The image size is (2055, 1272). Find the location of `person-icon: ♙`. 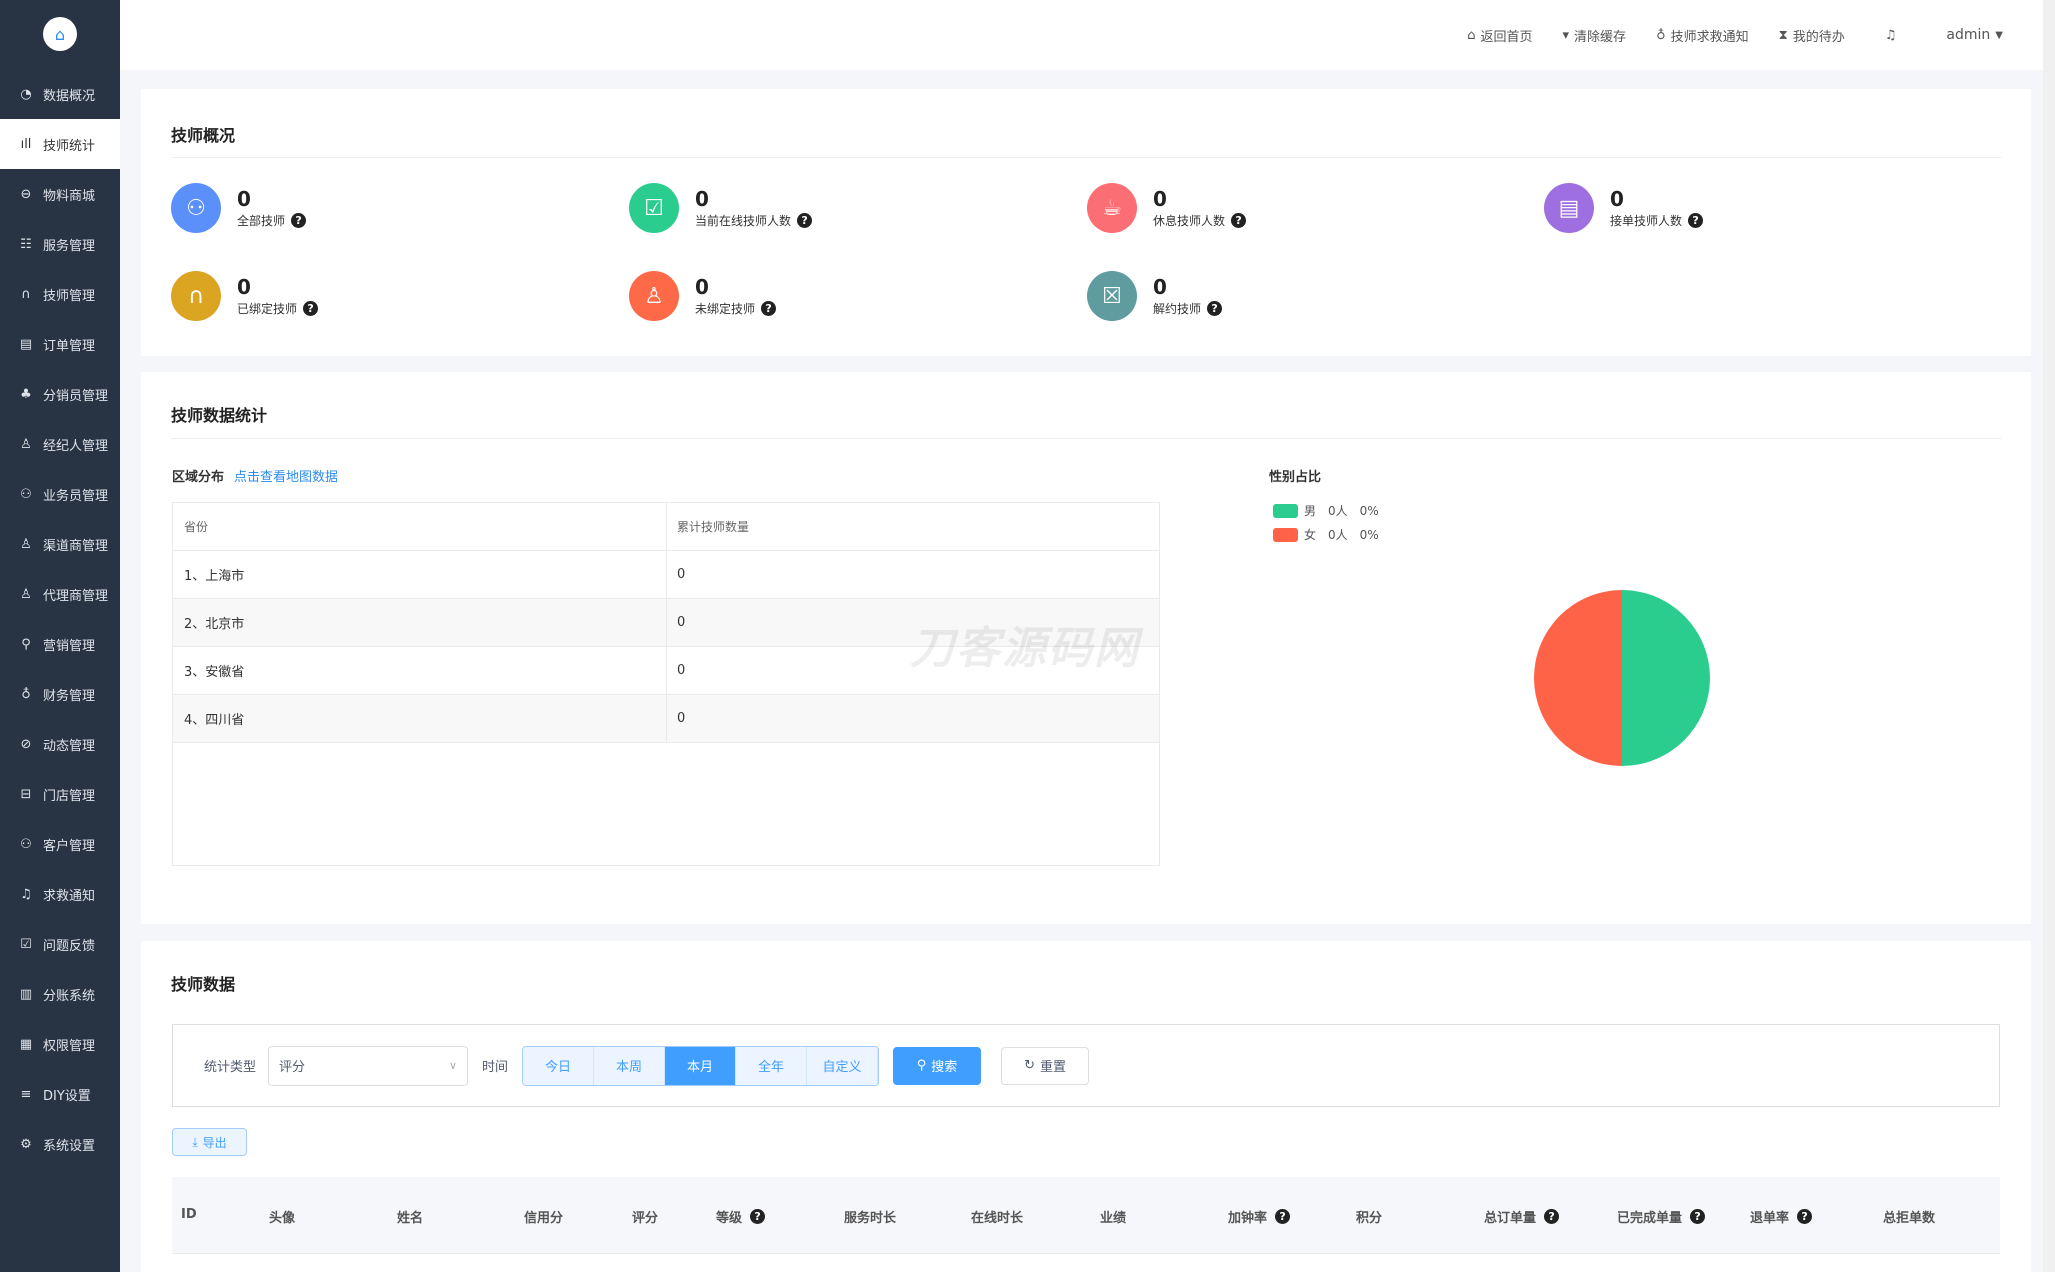

person-icon: ♙ is located at coordinates (654, 296).